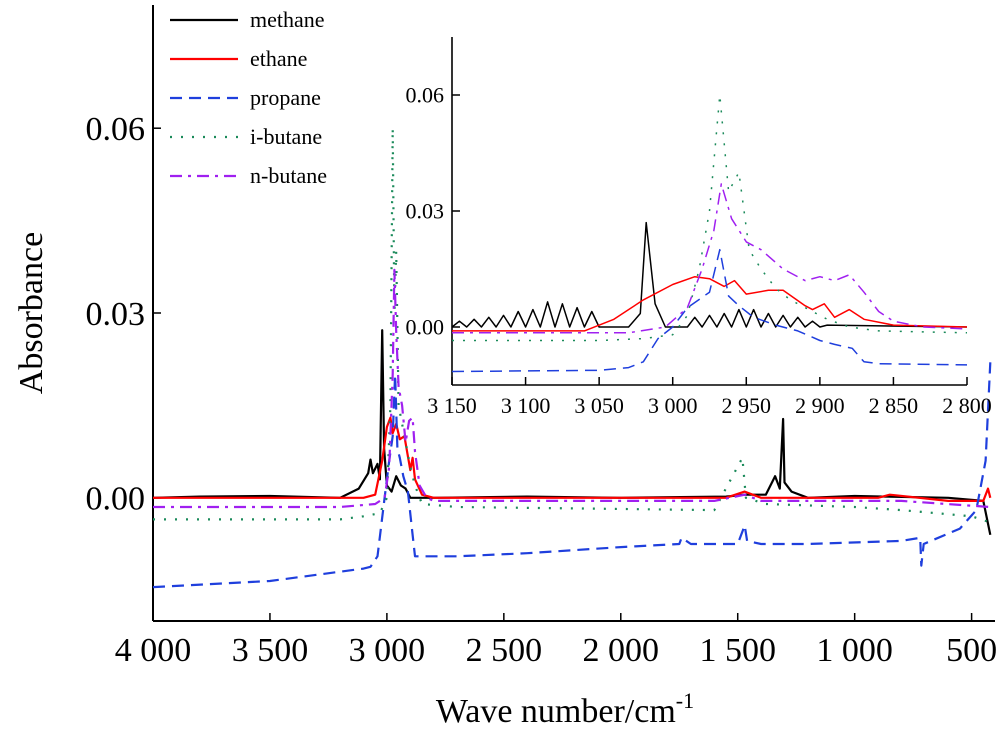 Image resolution: width=1000 pixels, height=733 pixels. Describe the element at coordinates (894, 405) in the screenshot. I see `inset-x-tick-label: 2 850` at that location.